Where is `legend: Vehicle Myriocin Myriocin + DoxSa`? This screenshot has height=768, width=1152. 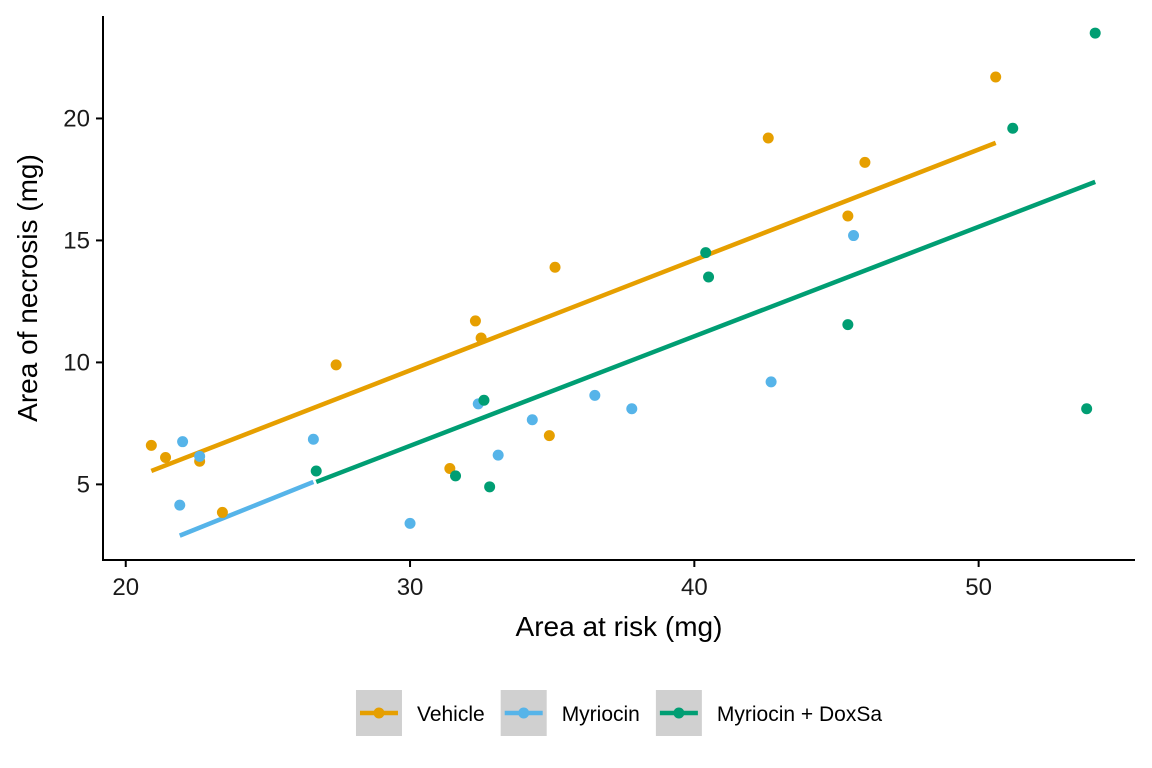 legend: Vehicle Myriocin Myriocin + DoxSa is located at coordinates (618, 713).